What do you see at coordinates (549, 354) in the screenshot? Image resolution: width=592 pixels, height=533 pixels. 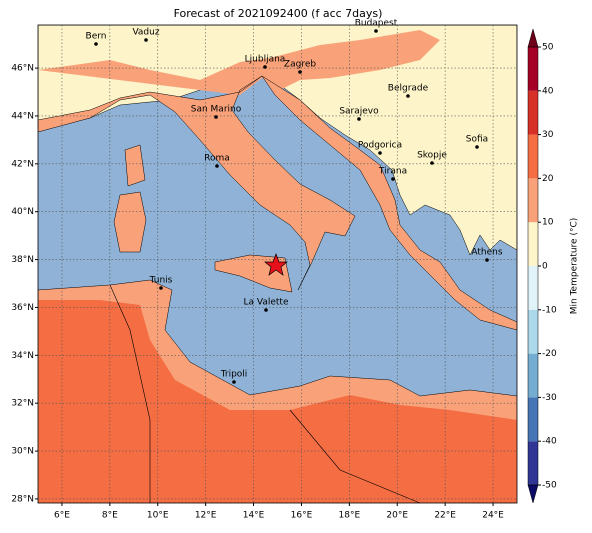 I see `colorbar-tick-label: -20` at bounding box center [549, 354].